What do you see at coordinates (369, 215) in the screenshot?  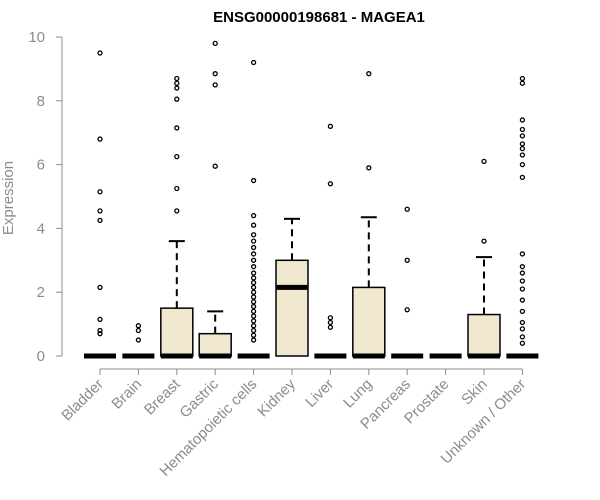 I see `box-group-lung` at bounding box center [369, 215].